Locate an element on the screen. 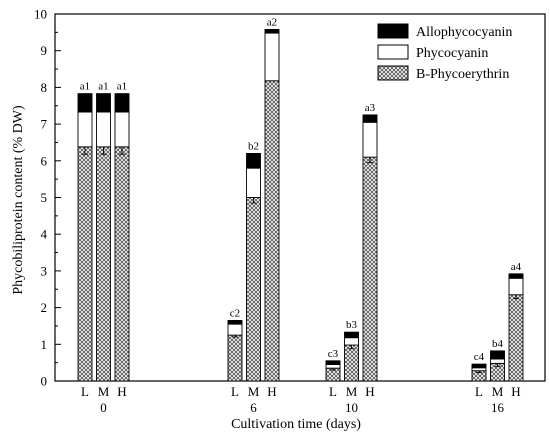  y-tick-label: 9 is located at coordinates (44, 50).